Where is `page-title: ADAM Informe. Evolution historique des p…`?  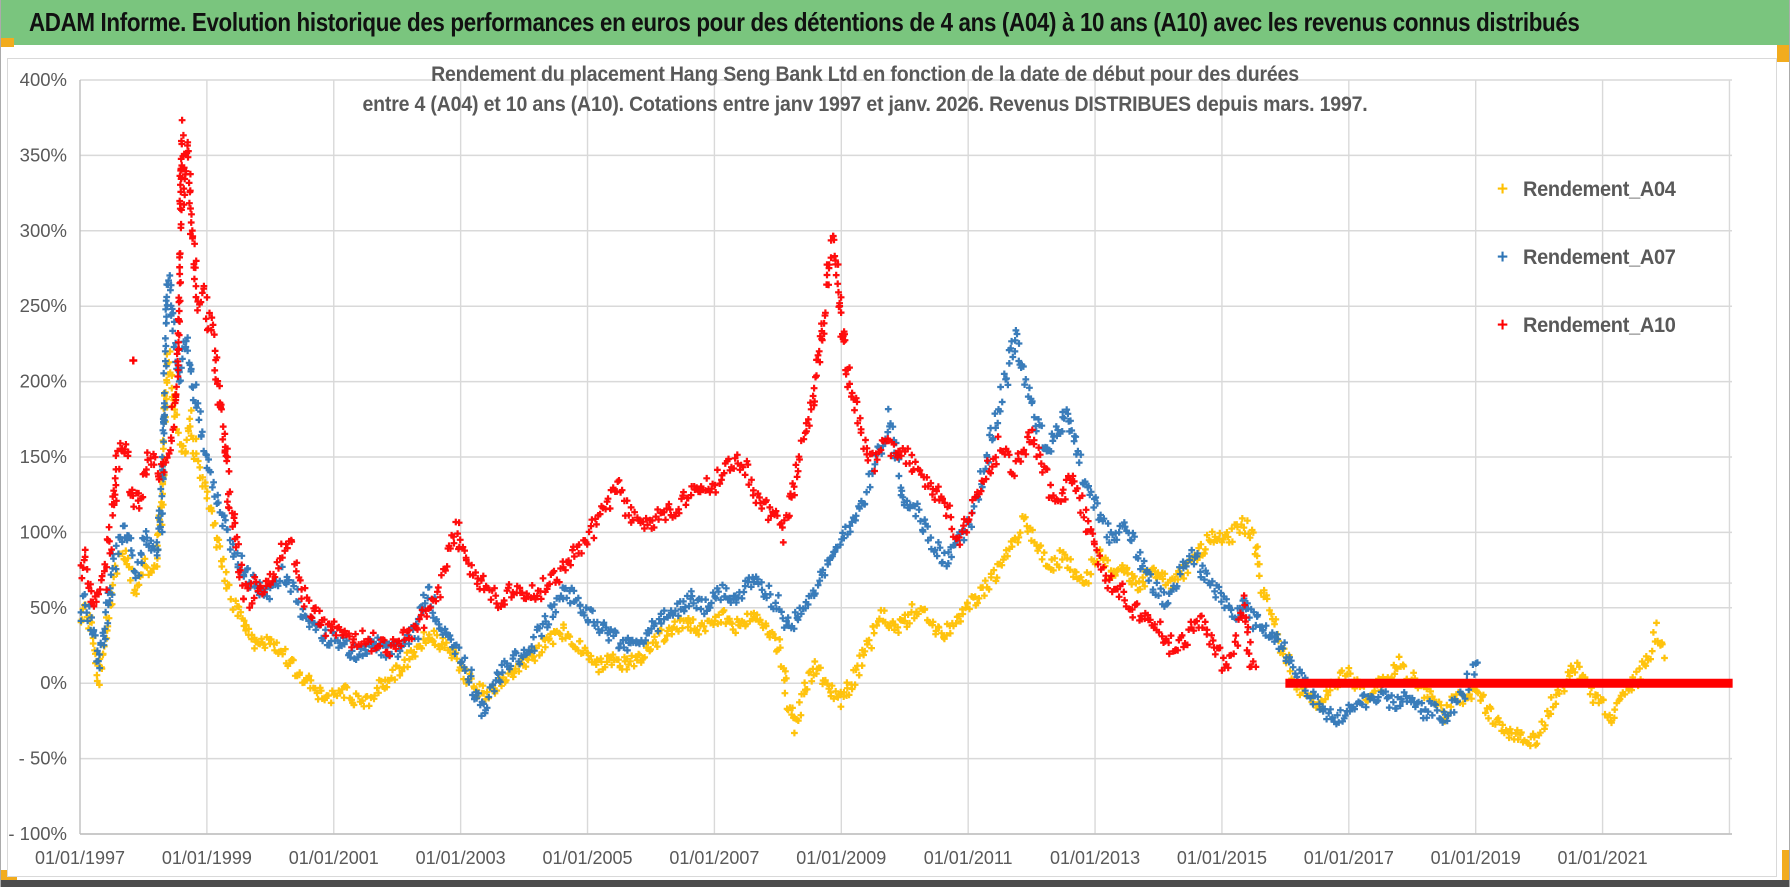
page-title: ADAM Informe. Evolution historique des p… is located at coordinates (804, 22).